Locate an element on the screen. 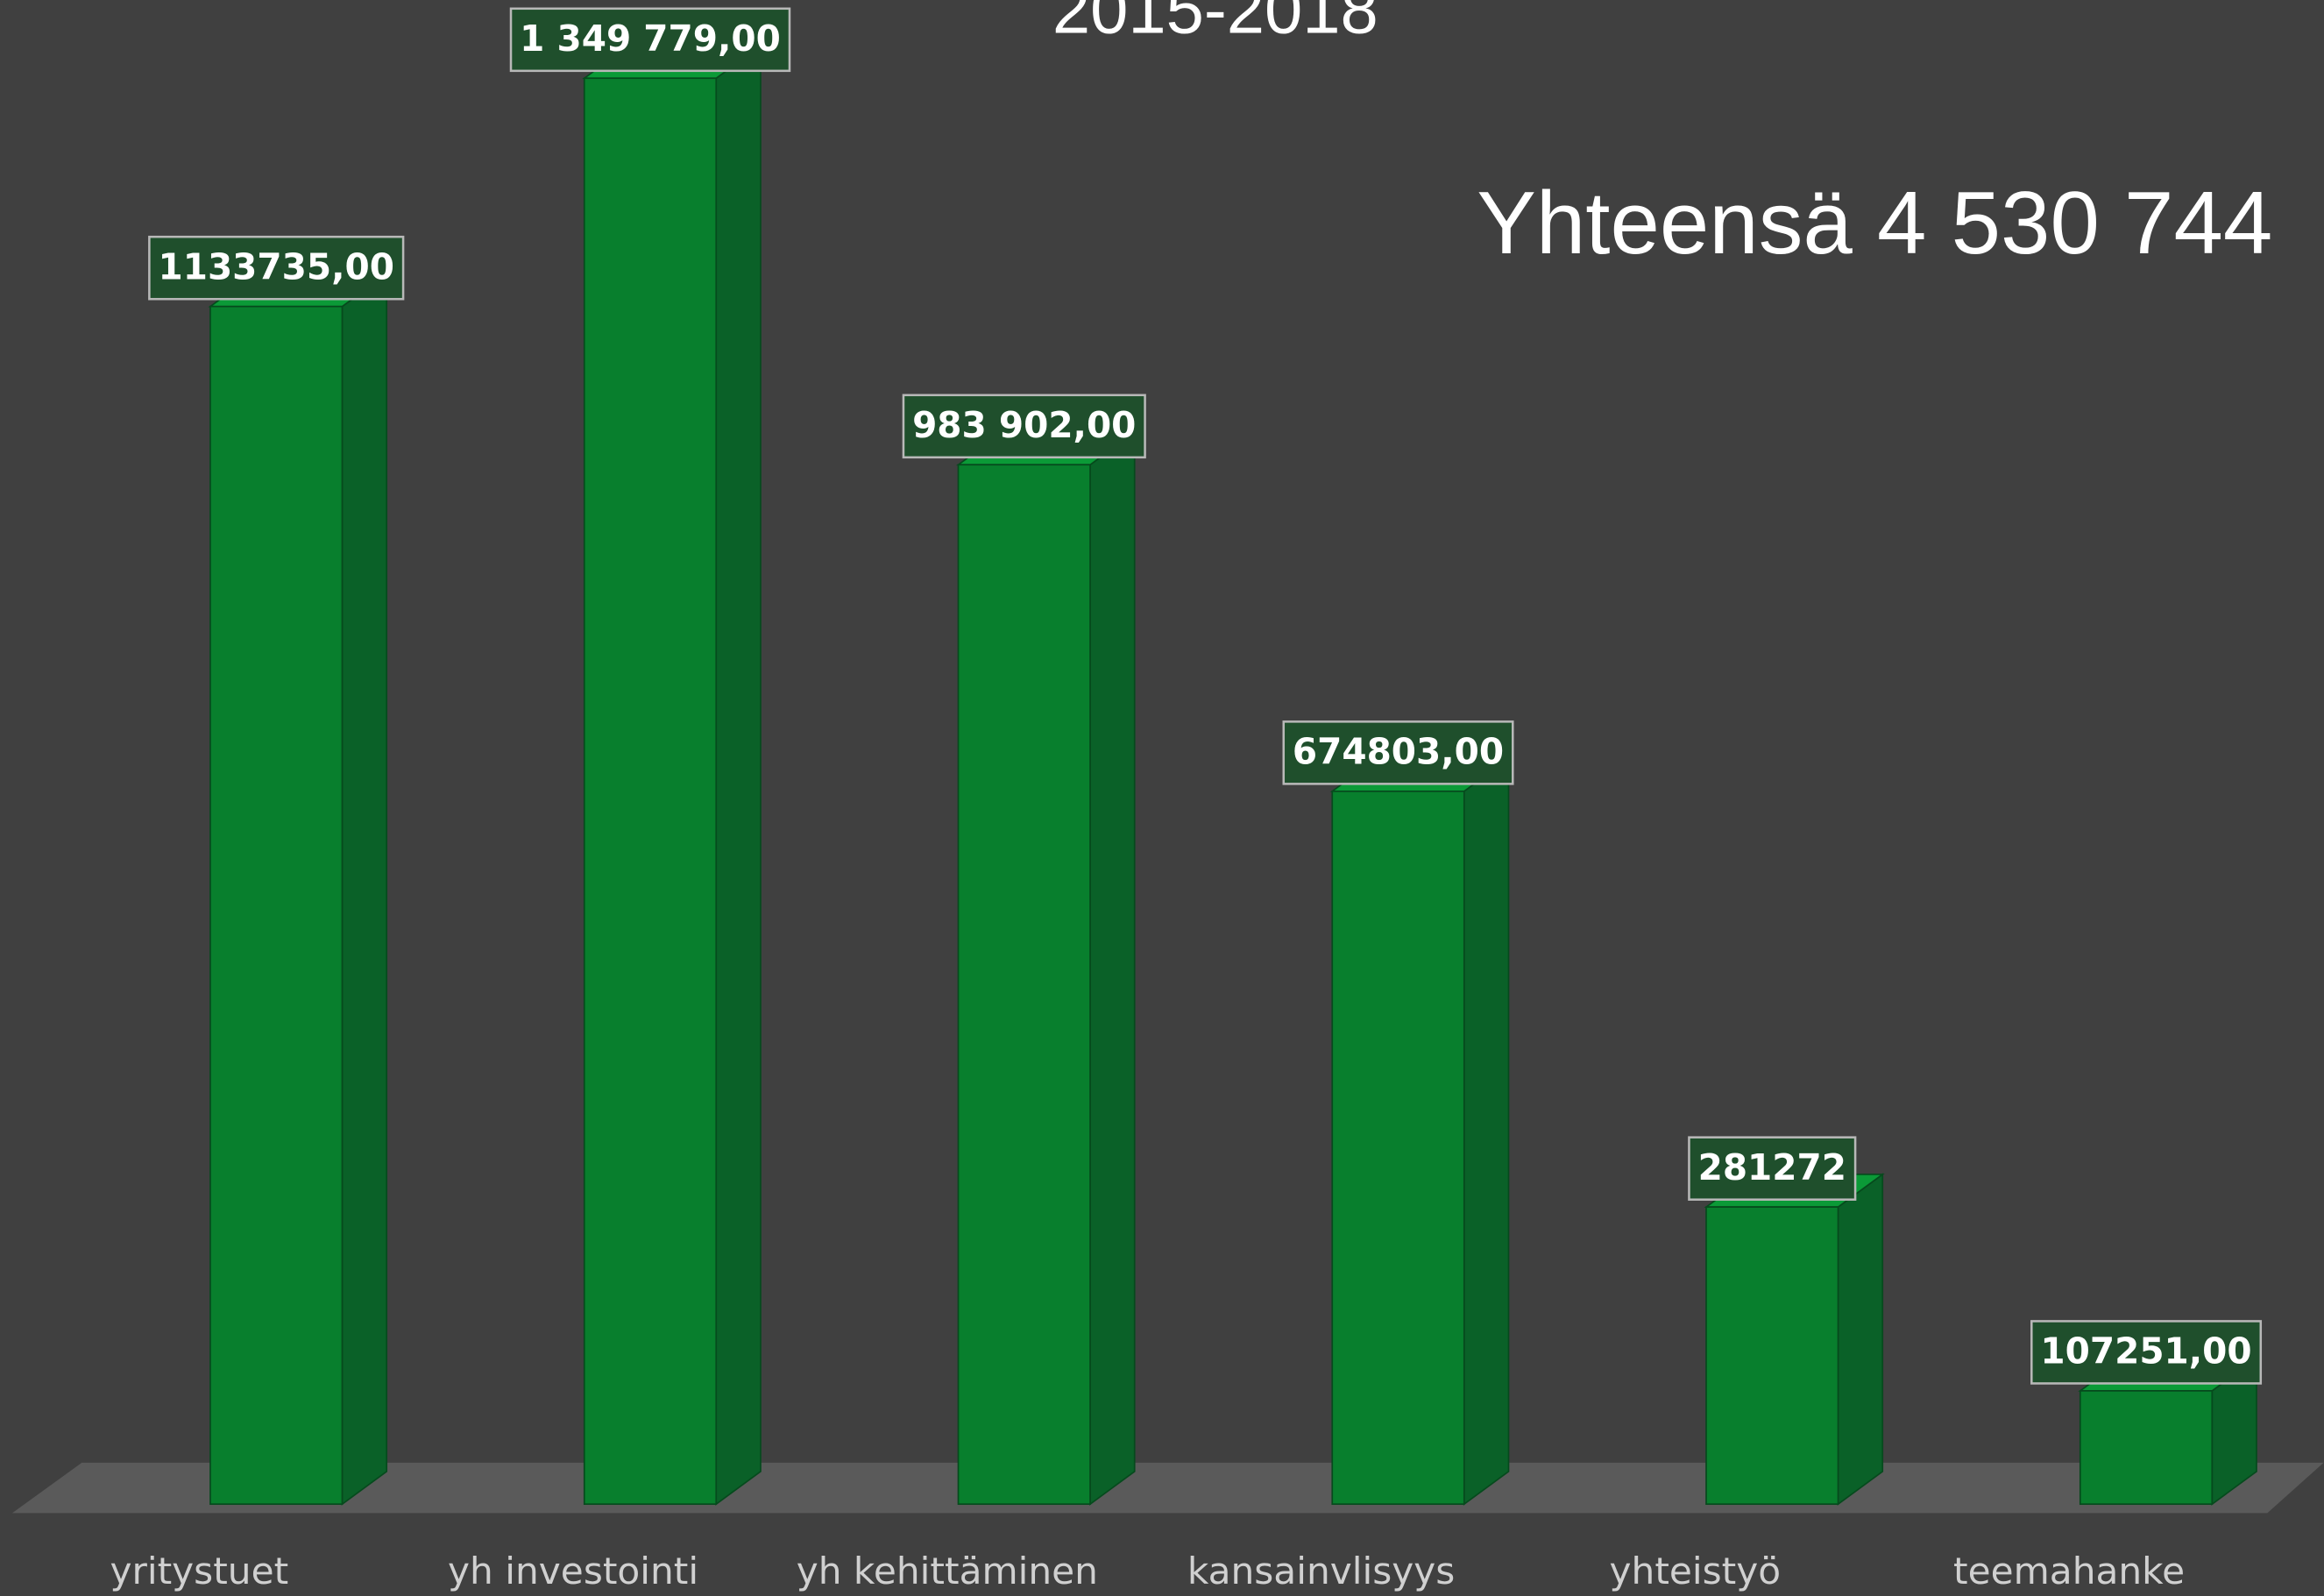 The height and width of the screenshot is (1596, 2324). value-label: 107251,00 is located at coordinates (2146, 1351).